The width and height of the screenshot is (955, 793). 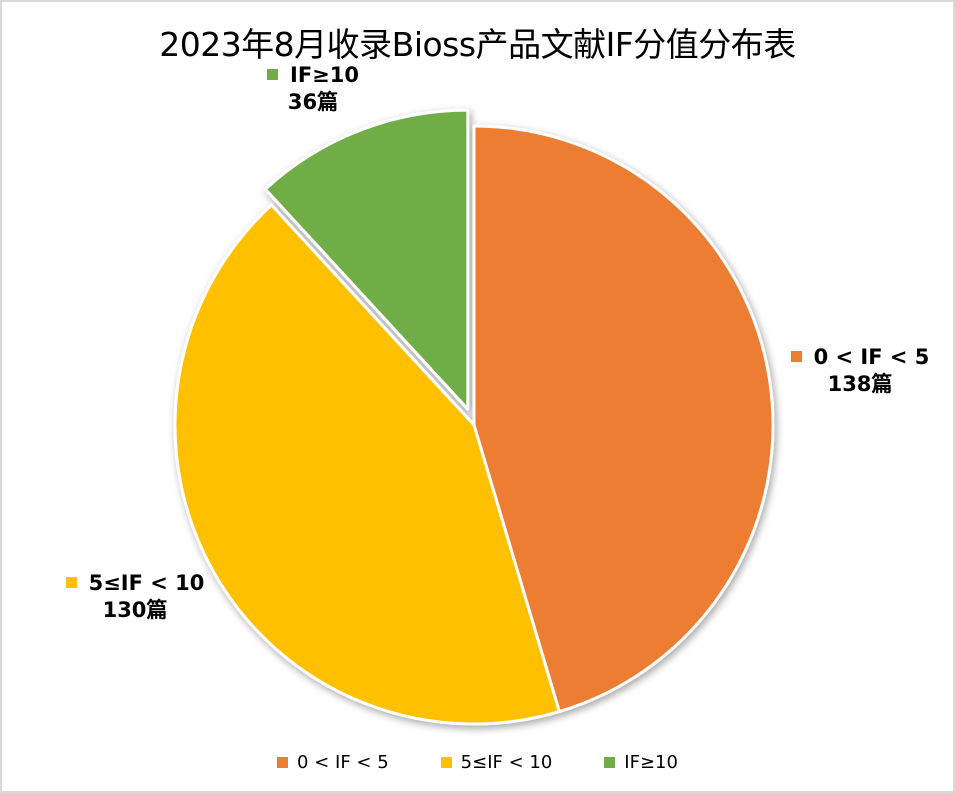 What do you see at coordinates (871, 357) in the screenshot?
I see `data-label-category: 0 < IF < 5` at bounding box center [871, 357].